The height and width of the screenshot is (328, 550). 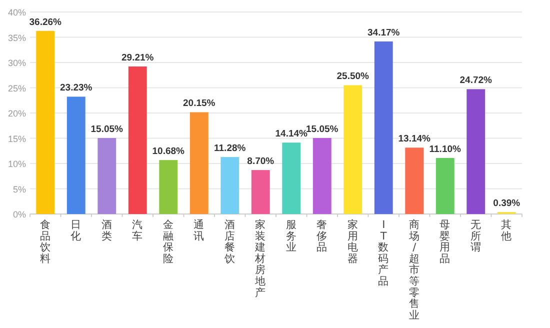 I want to click on x-tick-label: IT数码产品, so click(x=384, y=253).